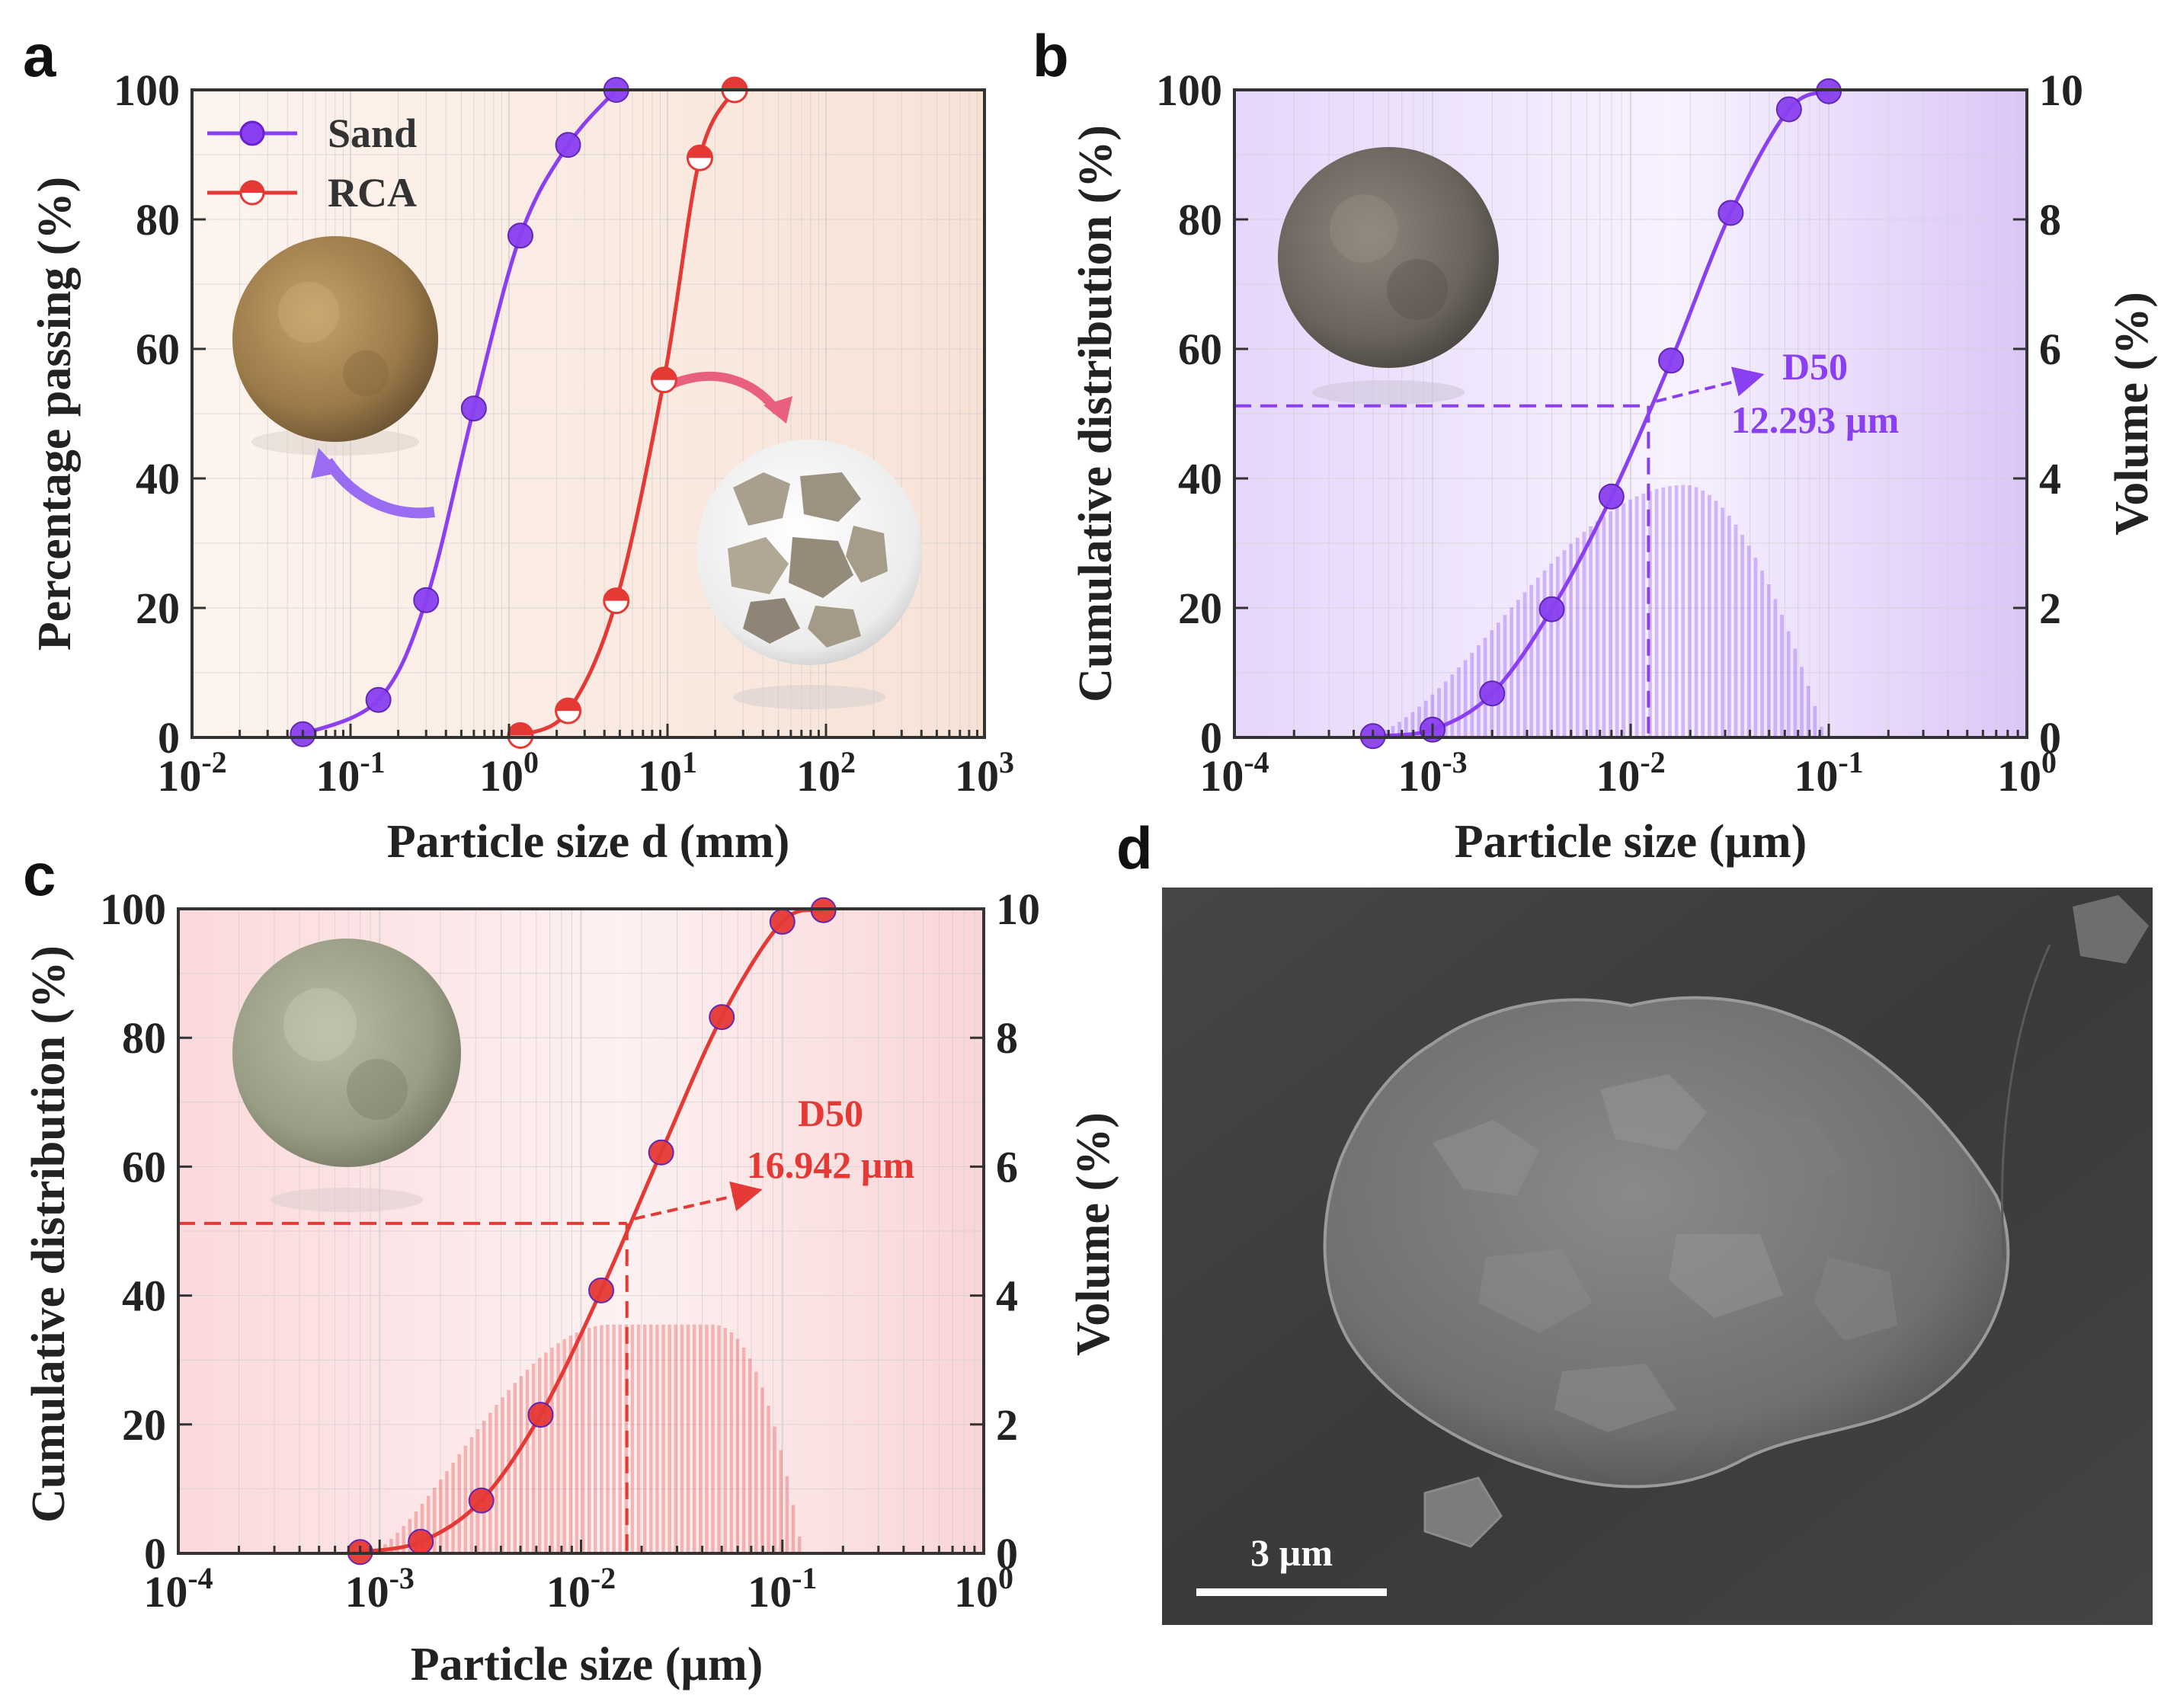 The height and width of the screenshot is (1708, 2177). Describe the element at coordinates (1007, 1553) in the screenshot. I see `y2-tick-label: 0` at that location.